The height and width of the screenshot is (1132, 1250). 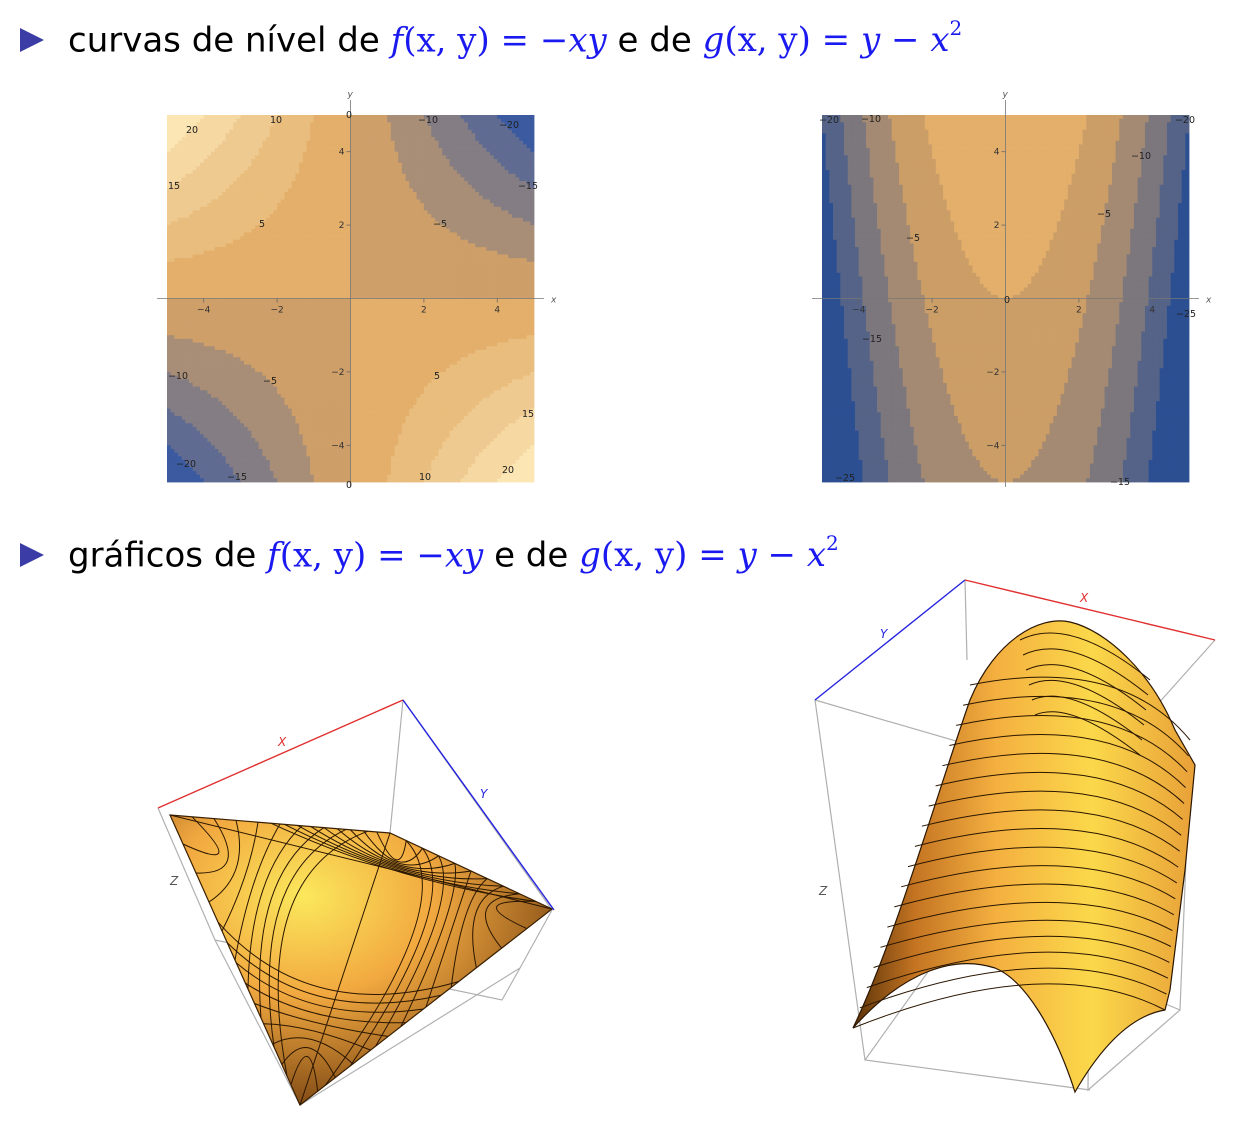 What do you see at coordinates (162, 555) in the screenshot?
I see `bullet-lead-text: gráficos de` at bounding box center [162, 555].